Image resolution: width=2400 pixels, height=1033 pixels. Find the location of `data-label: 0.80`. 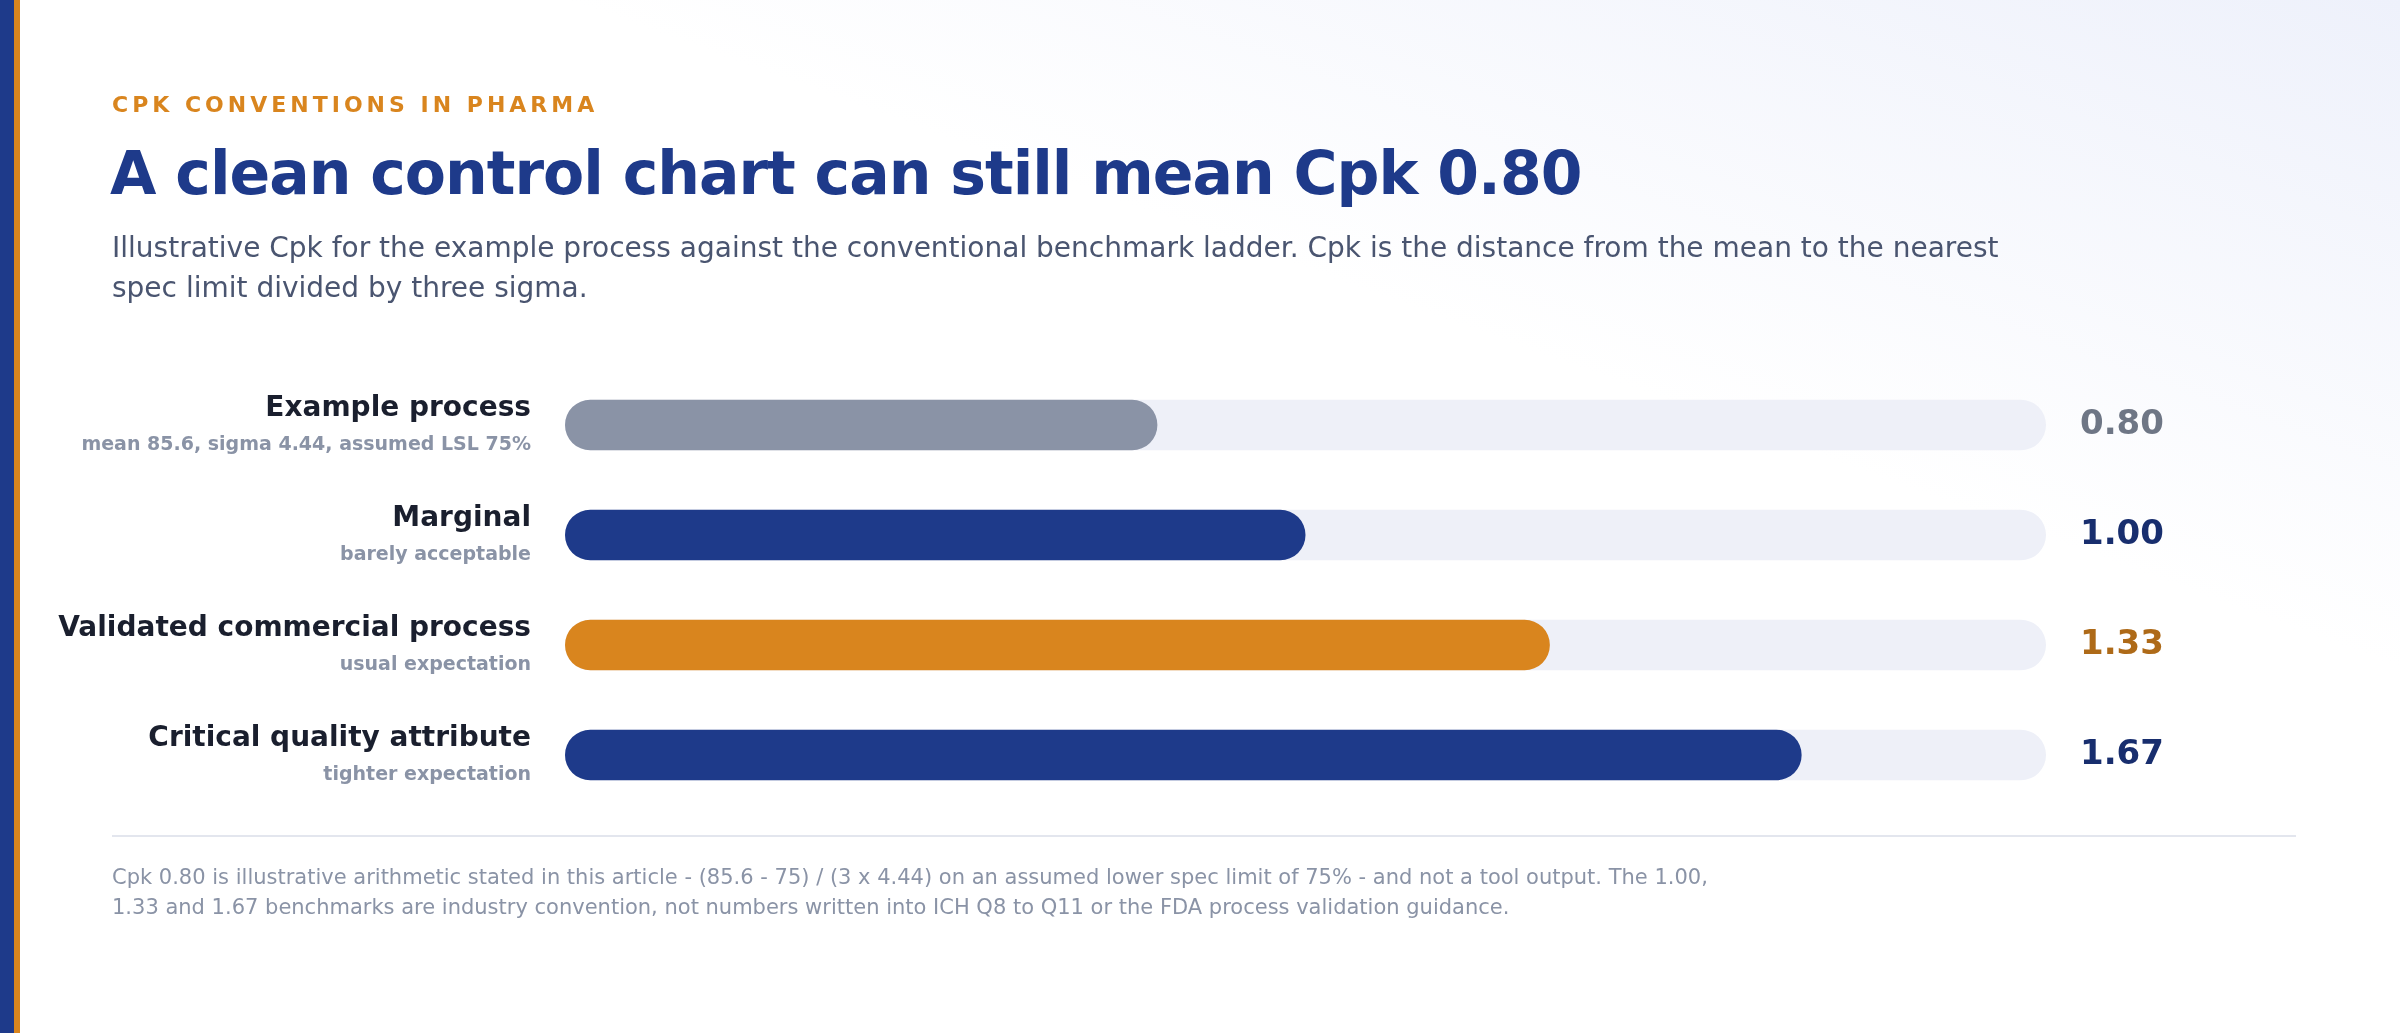

data-label: 0.80 is located at coordinates (2122, 421).